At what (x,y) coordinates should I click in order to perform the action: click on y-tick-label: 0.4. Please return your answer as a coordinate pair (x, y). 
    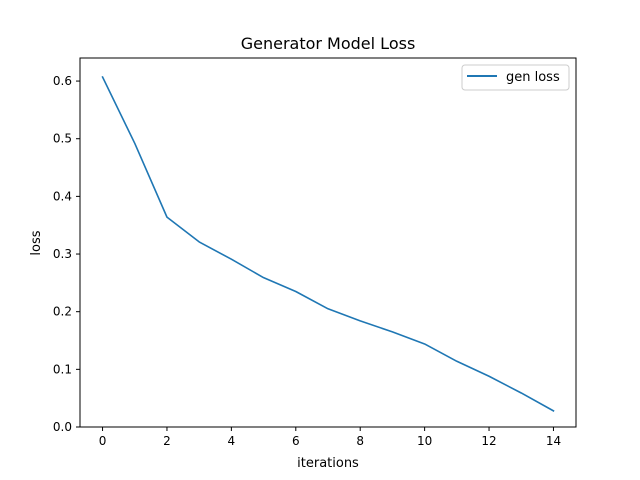
    Looking at the image, I should click on (62, 196).